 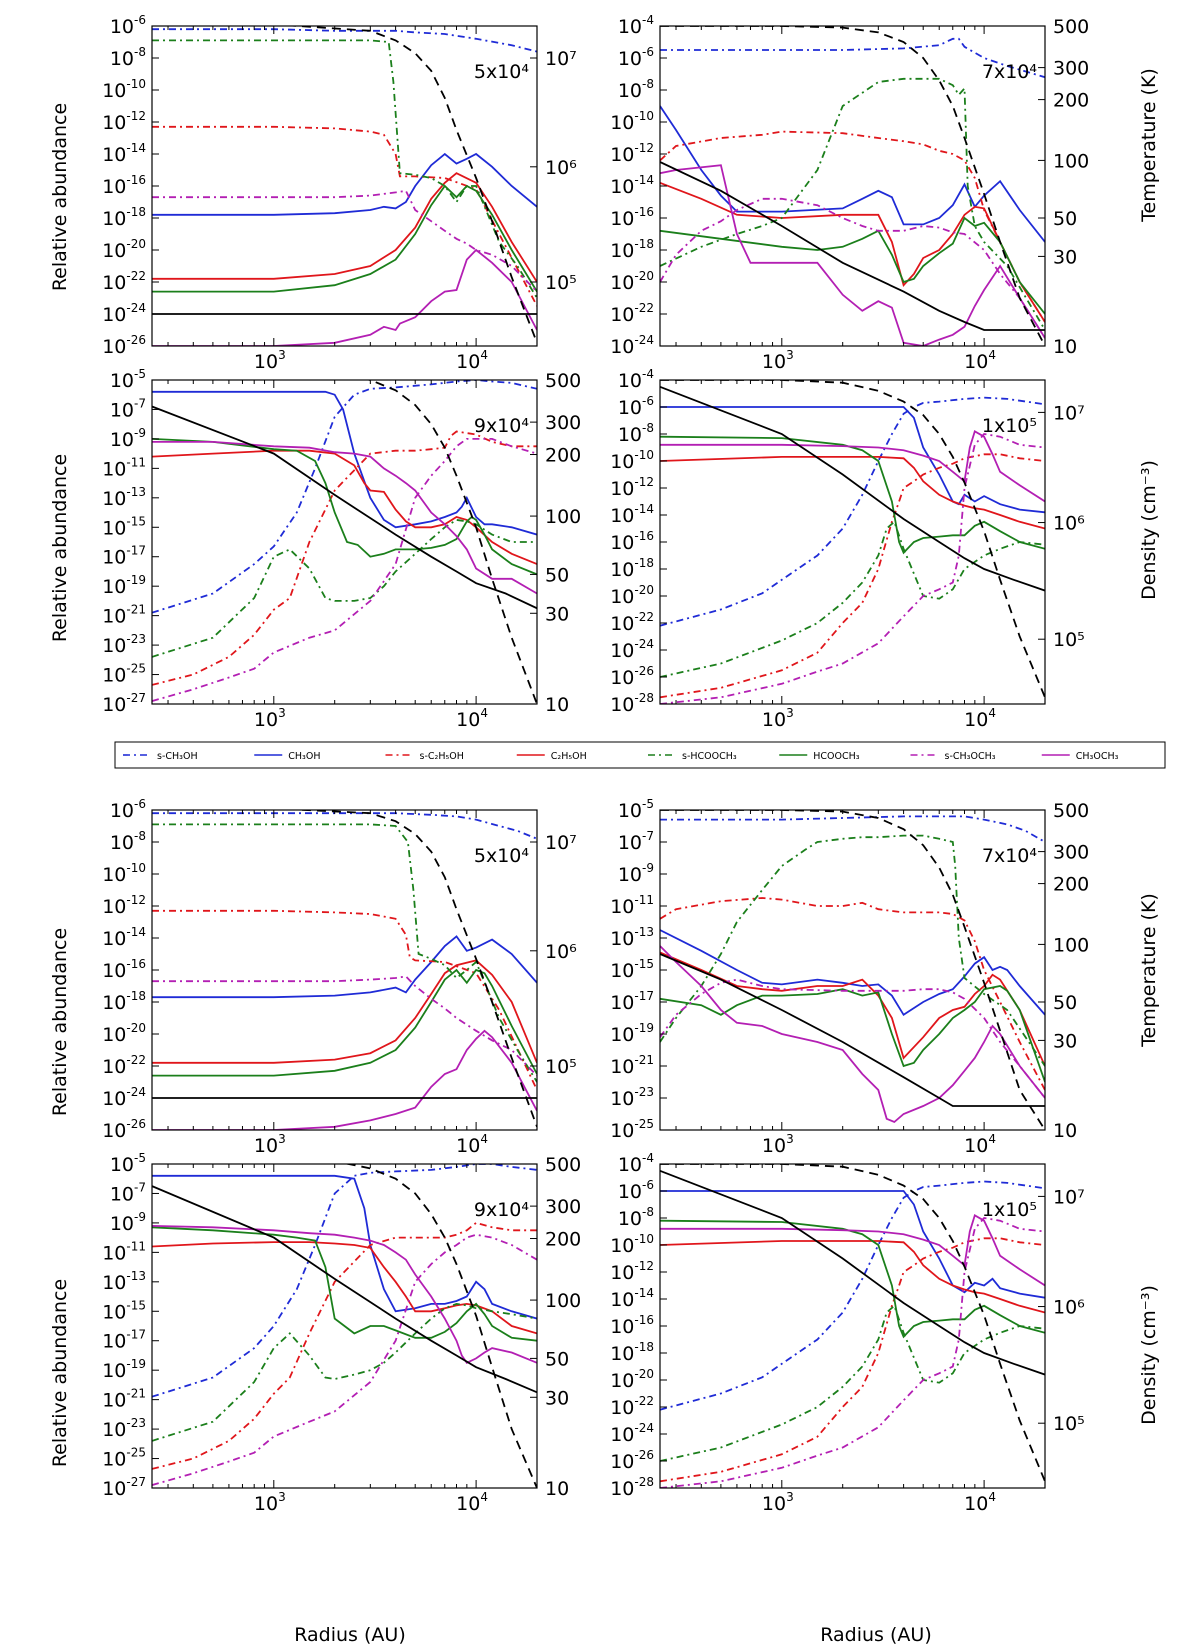 I want to click on right-tick-label: 50, so click(x=557, y=1359).